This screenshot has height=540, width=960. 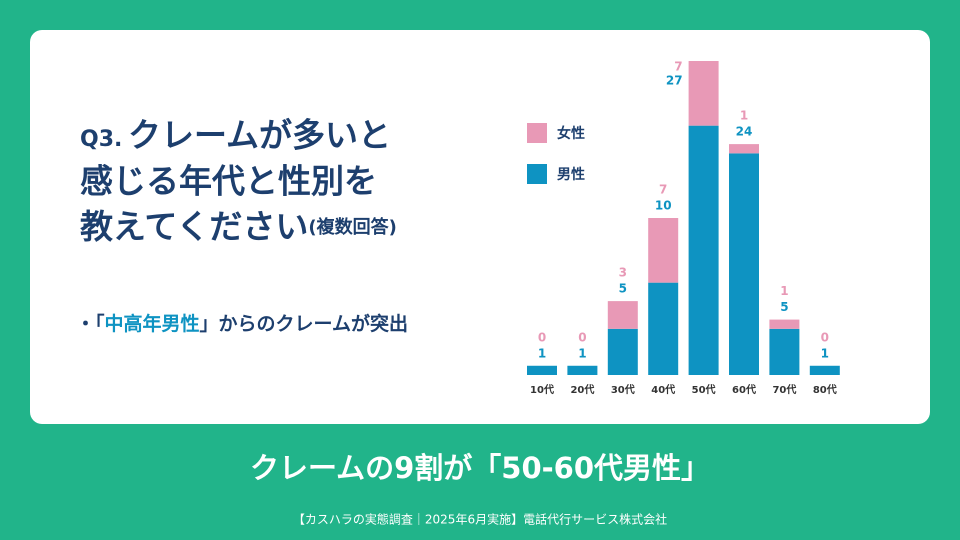 I want to click on x-tick-label: 60代, so click(x=744, y=389).